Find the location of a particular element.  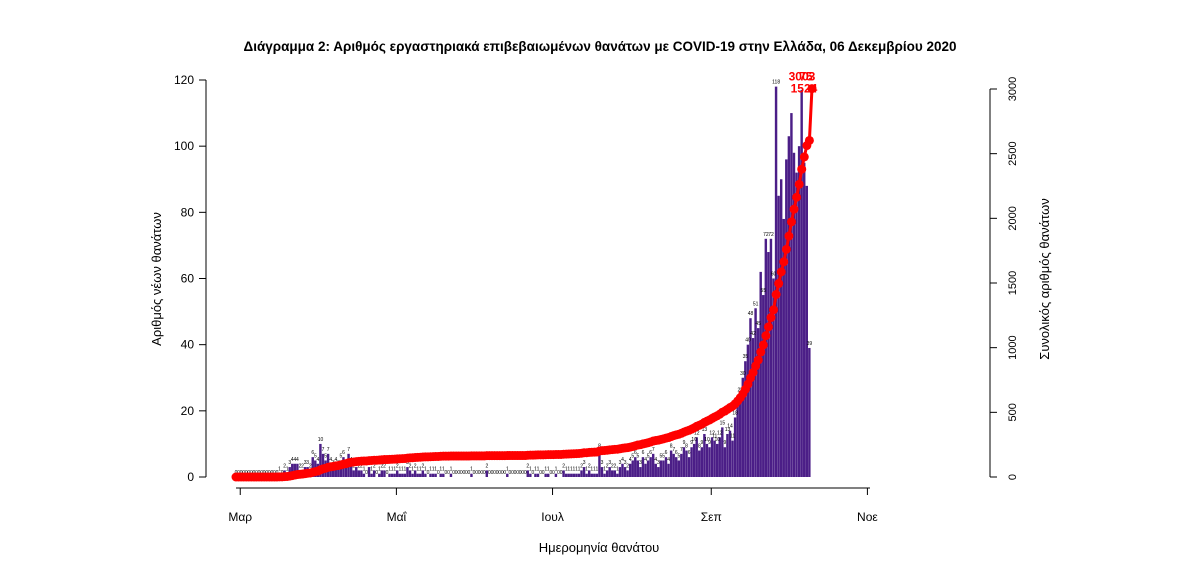

bar-value-label: 13 is located at coordinates (705, 430).